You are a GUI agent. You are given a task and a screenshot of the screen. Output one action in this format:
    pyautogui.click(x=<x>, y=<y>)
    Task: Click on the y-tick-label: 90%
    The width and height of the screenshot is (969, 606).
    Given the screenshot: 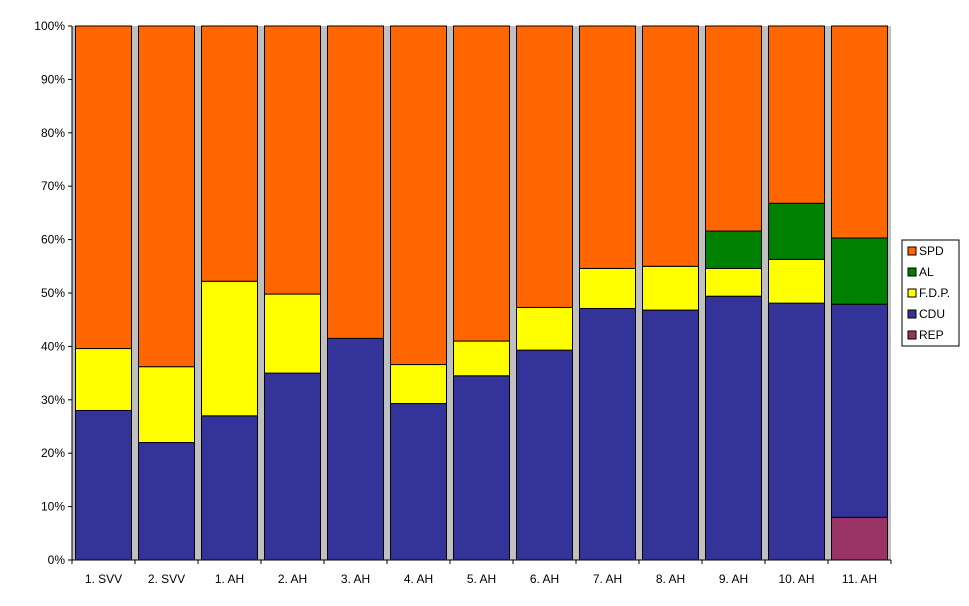 What is the action you would take?
    pyautogui.click(x=53, y=79)
    